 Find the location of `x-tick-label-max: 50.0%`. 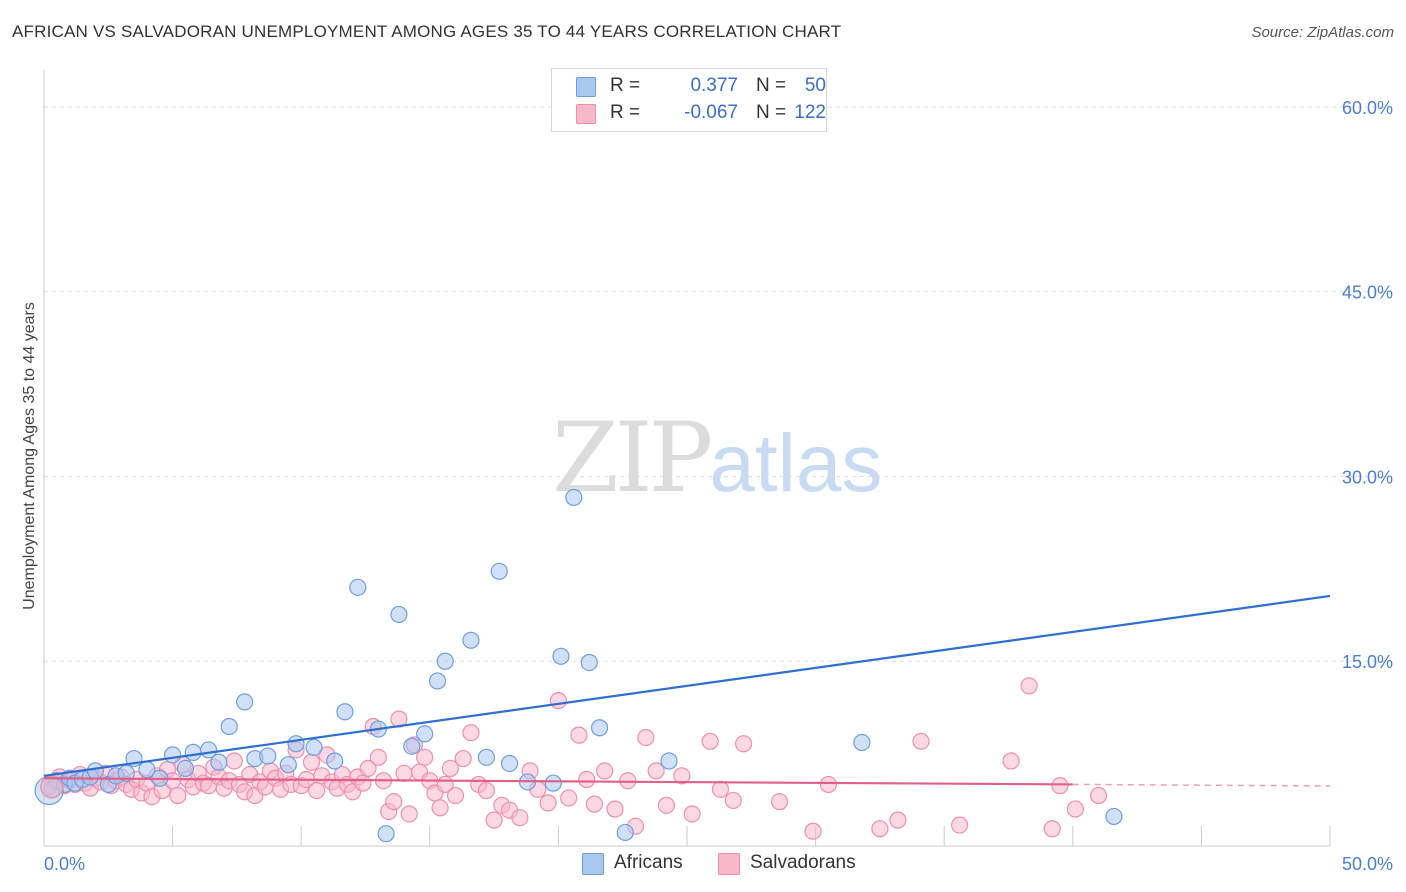

x-tick-label-max: 50.0% is located at coordinates (1367, 864).